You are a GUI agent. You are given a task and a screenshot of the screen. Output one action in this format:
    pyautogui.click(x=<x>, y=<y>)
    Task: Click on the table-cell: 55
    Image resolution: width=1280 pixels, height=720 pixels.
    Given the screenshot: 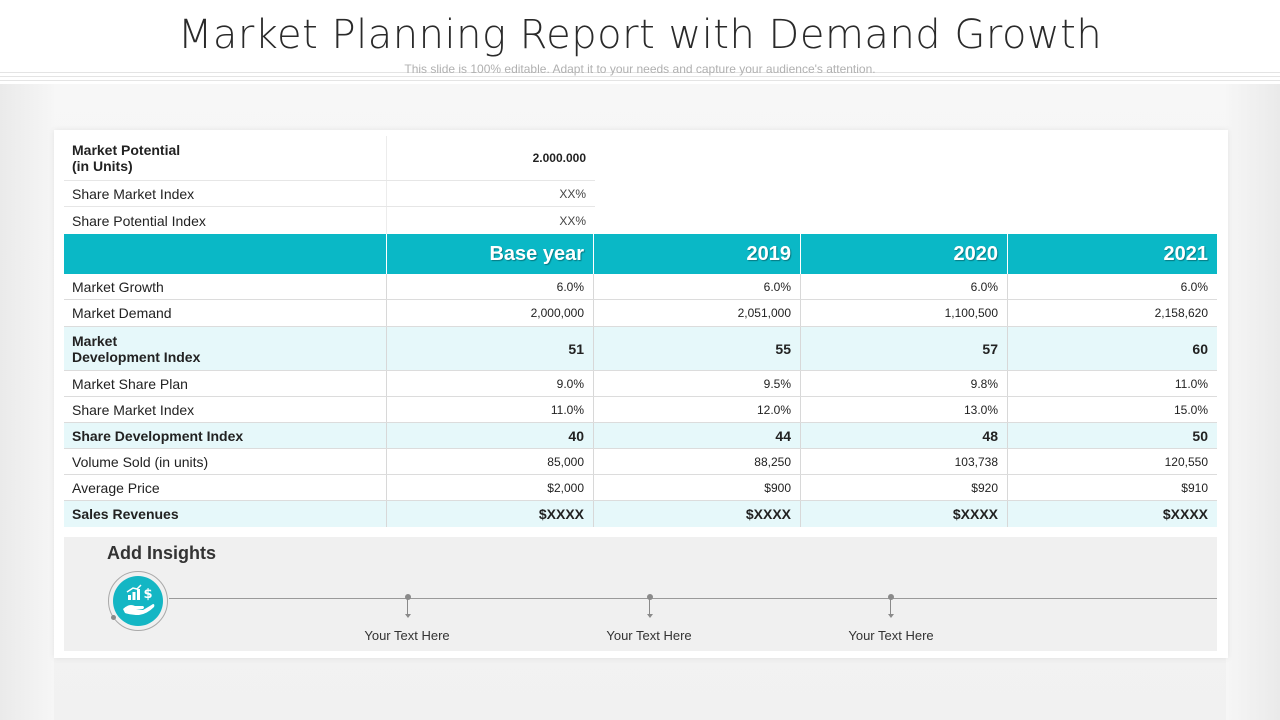 What is the action you would take?
    pyautogui.click(x=697, y=348)
    